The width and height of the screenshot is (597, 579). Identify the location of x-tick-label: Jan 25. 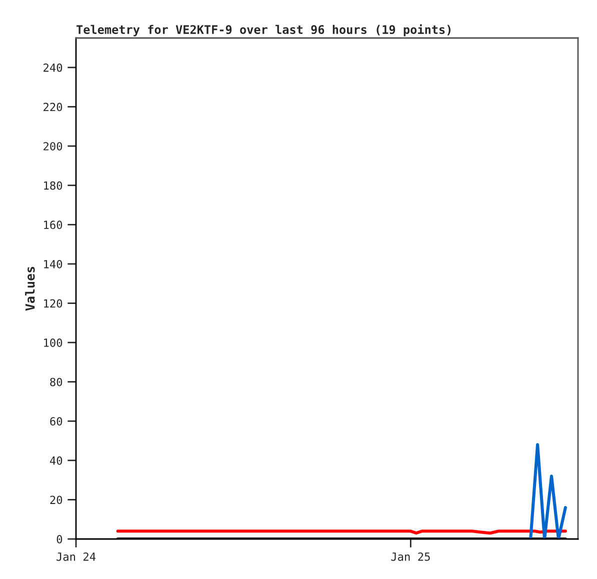
(410, 556).